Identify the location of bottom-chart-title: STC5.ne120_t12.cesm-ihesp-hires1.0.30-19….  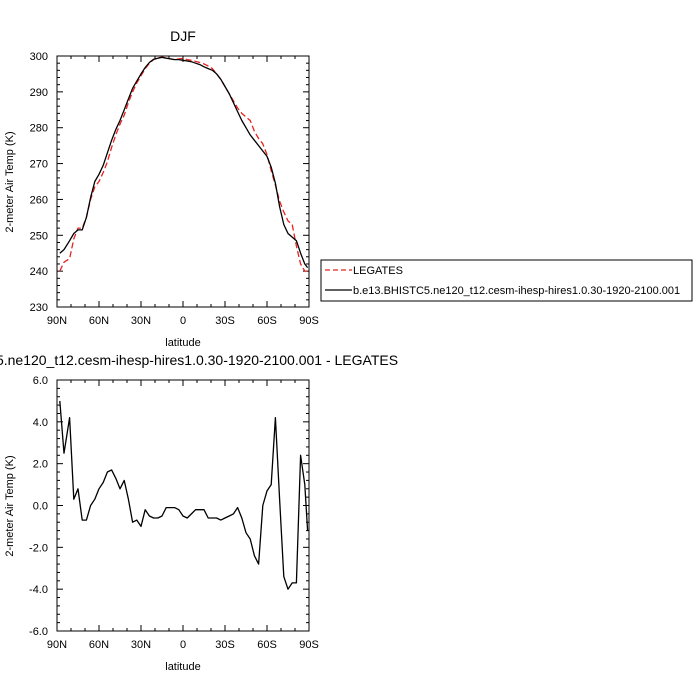
(199, 360).